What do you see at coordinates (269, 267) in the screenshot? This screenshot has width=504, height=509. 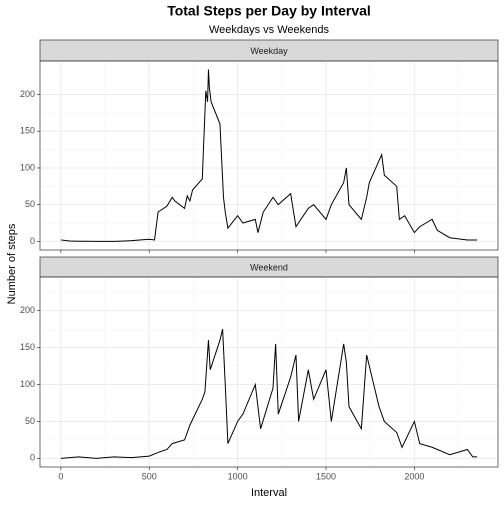 I see `strip-label: Weekend` at bounding box center [269, 267].